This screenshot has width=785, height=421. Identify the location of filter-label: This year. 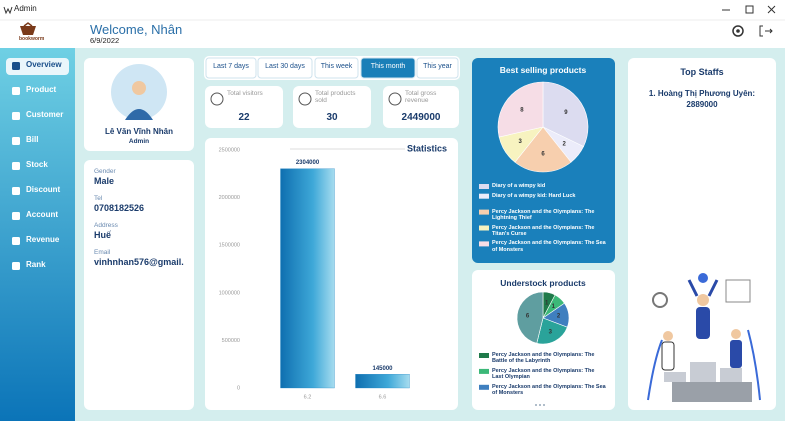
(437, 66).